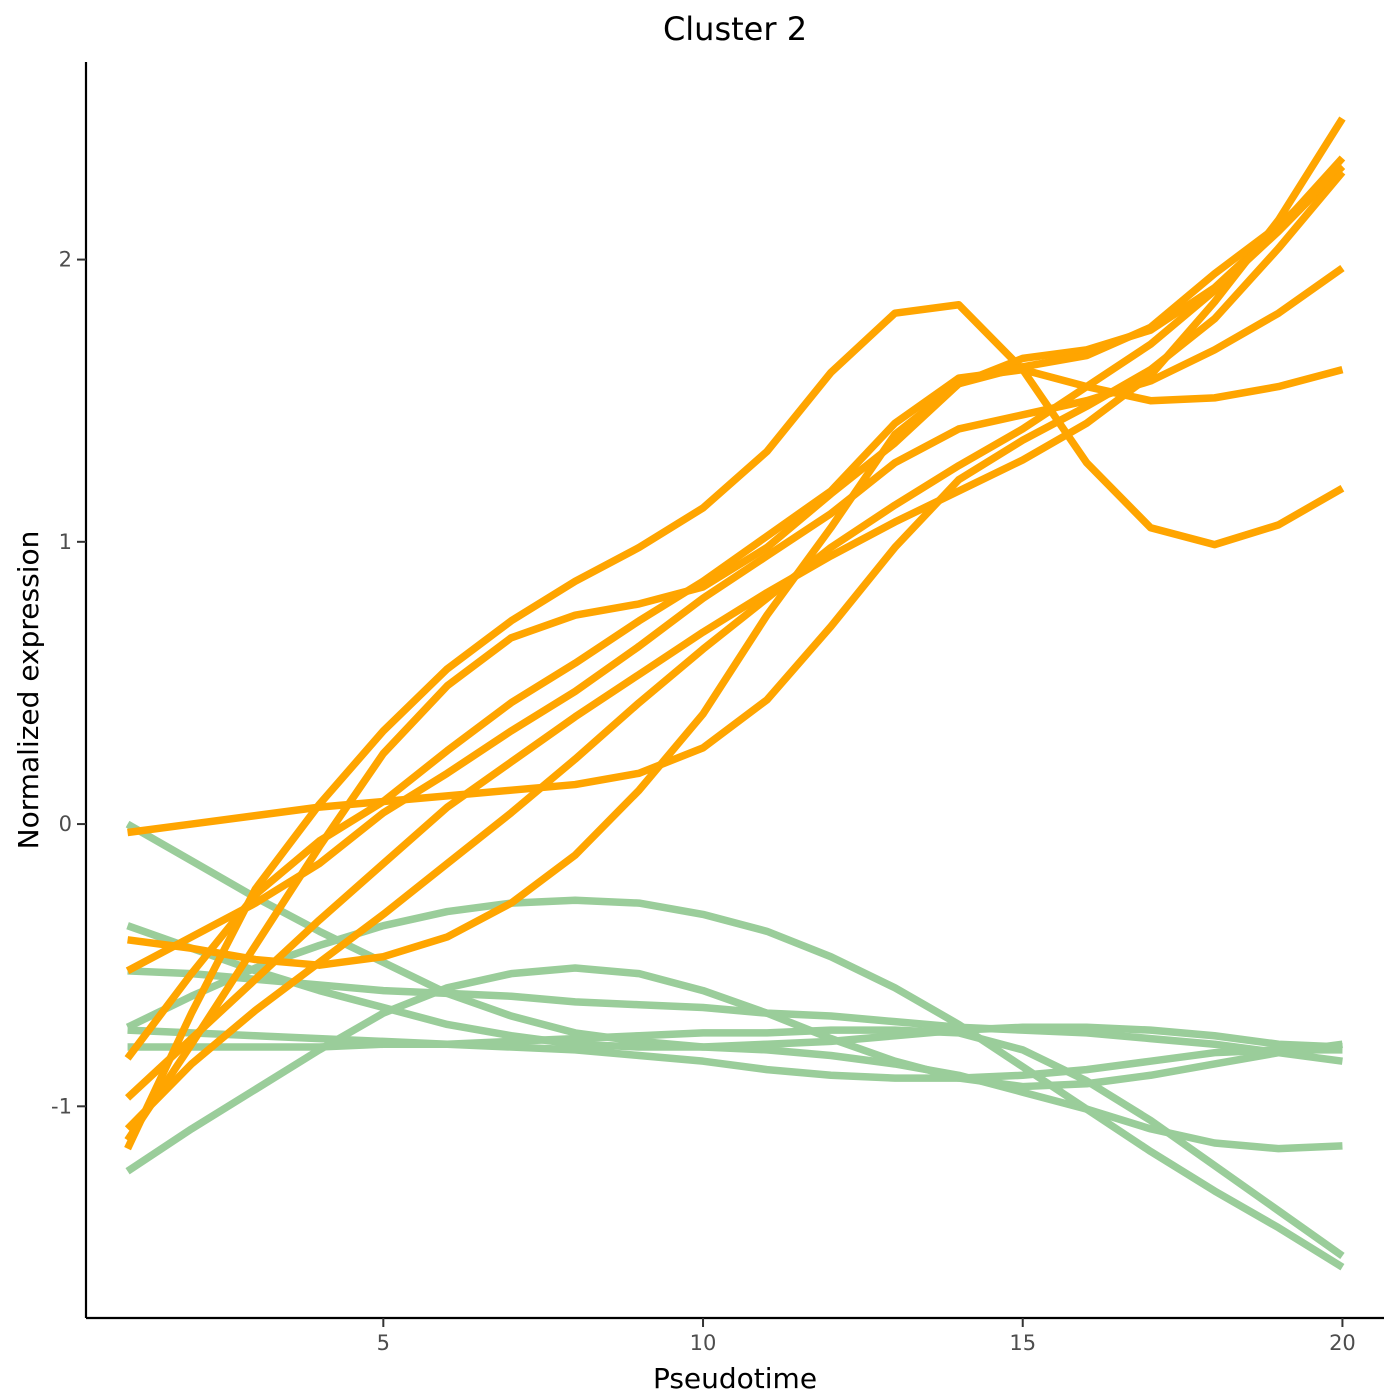 Image resolution: width=1400 pixels, height=1400 pixels. What do you see at coordinates (383, 1343) in the screenshot?
I see `x-tick-label-5: 5` at bounding box center [383, 1343].